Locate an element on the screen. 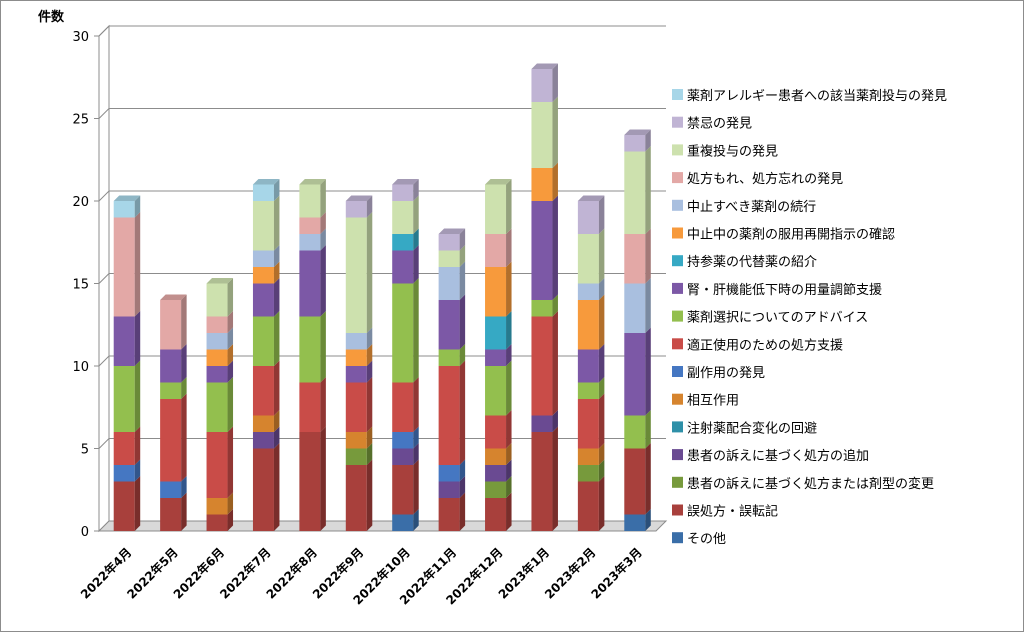 The image size is (1024, 632). legend-item: その他 is located at coordinates (699, 539).